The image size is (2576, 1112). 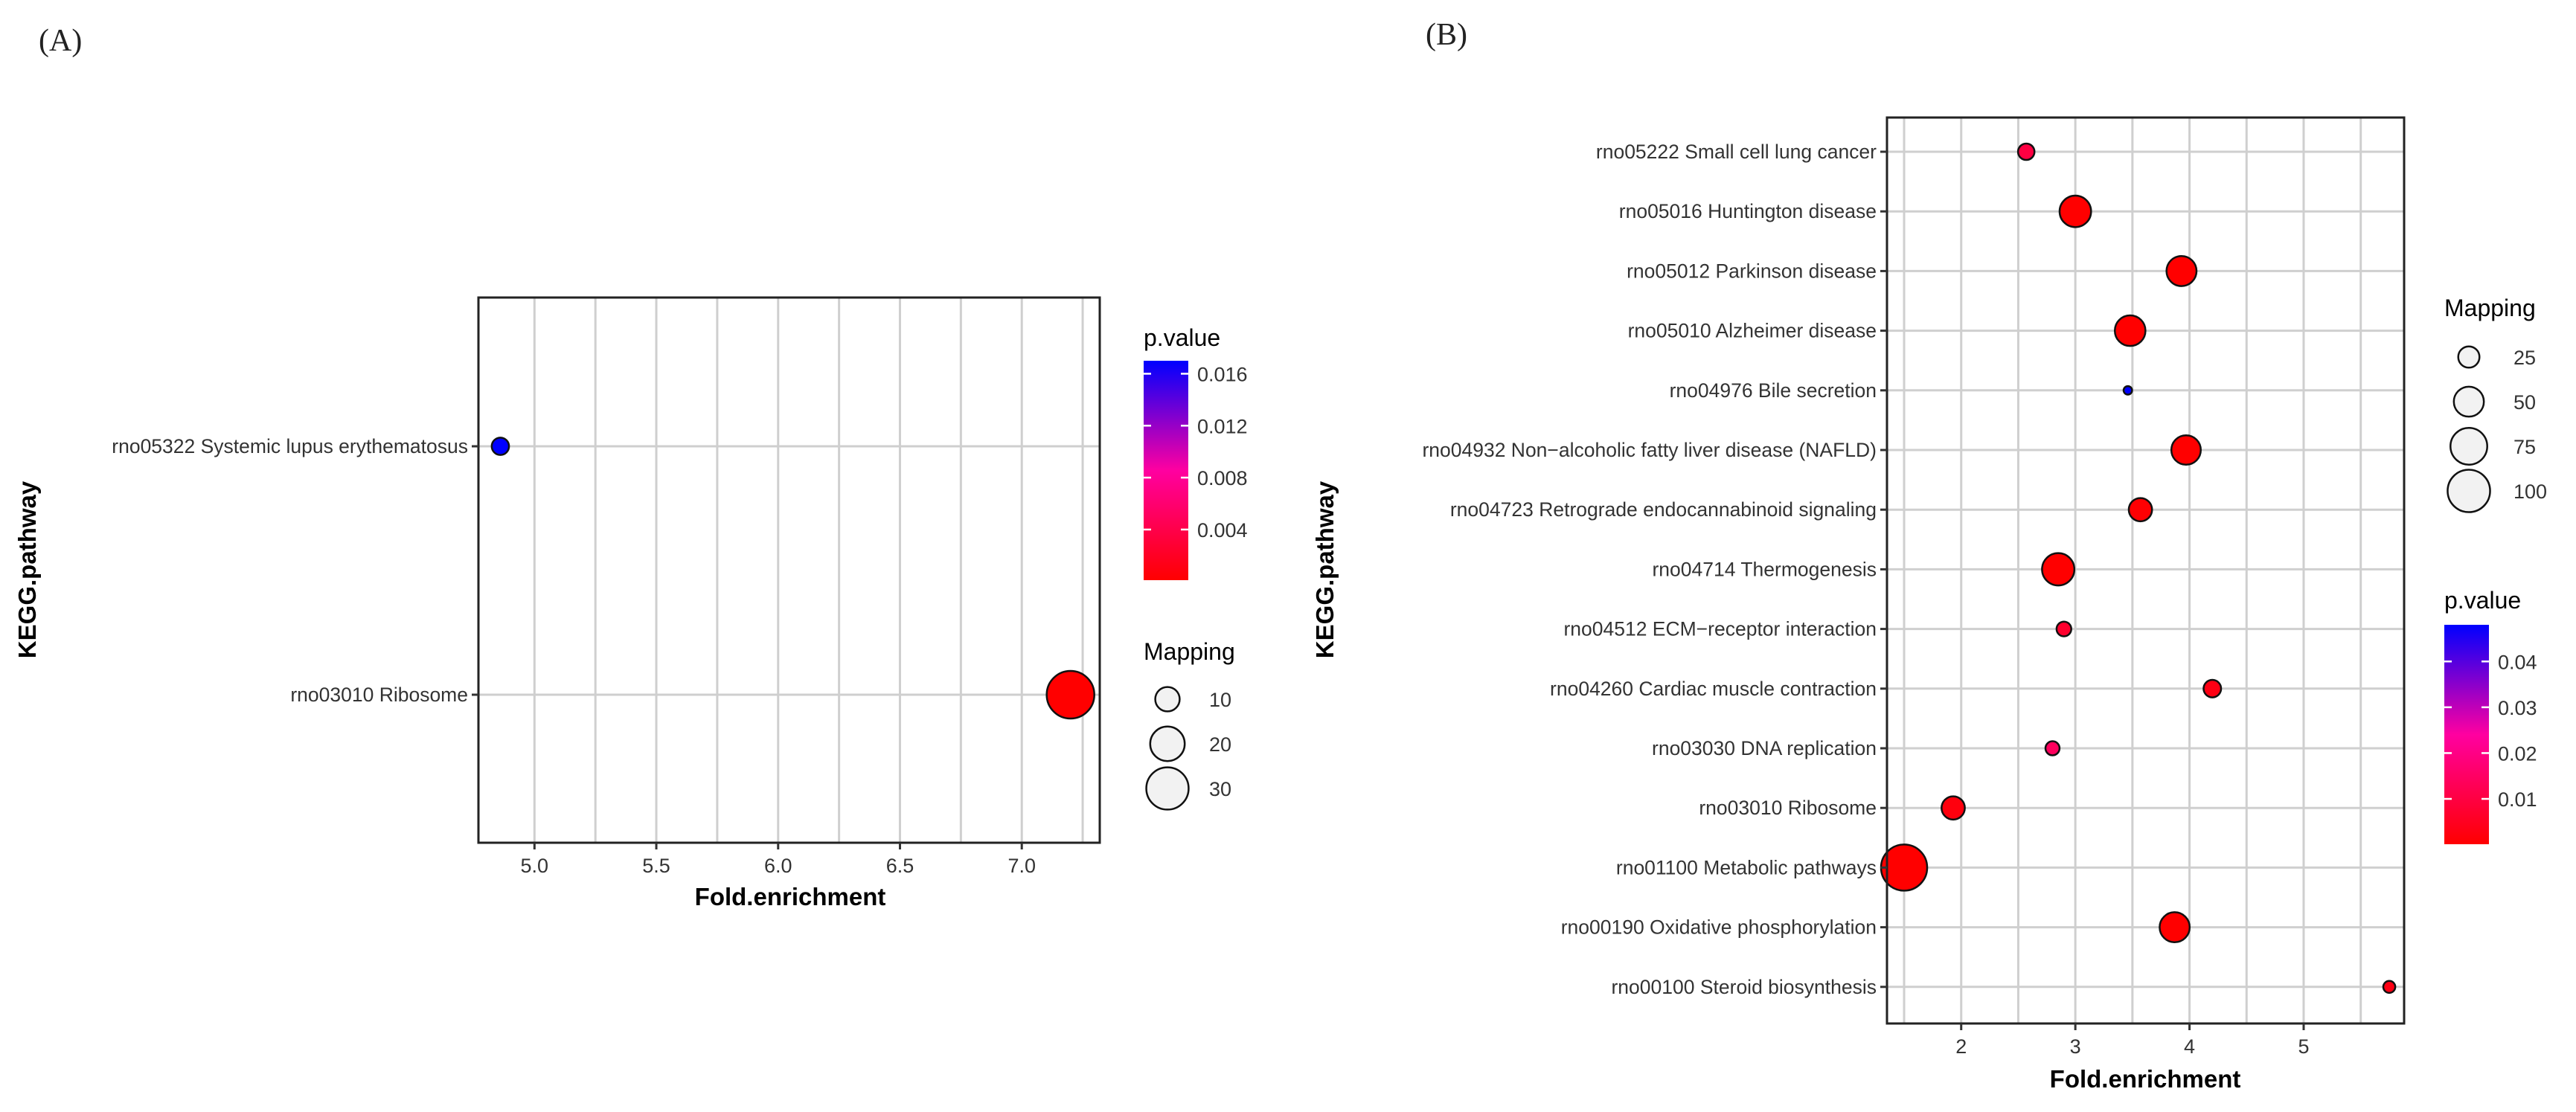 I want to click on plot-a-background, so click(x=789, y=570).